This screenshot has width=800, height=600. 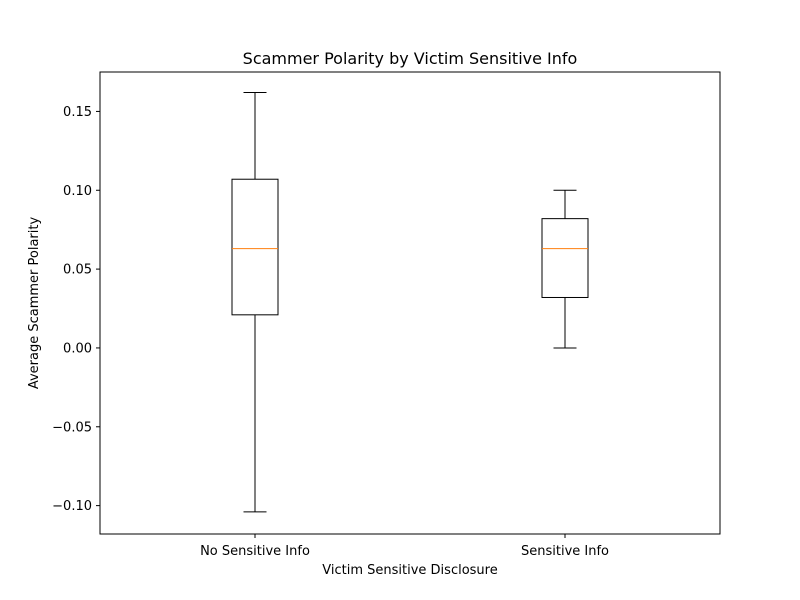 I want to click on y-axis: −0.10 −0.05 0.00 0.05 0.10 0.15, so click(x=76, y=309).